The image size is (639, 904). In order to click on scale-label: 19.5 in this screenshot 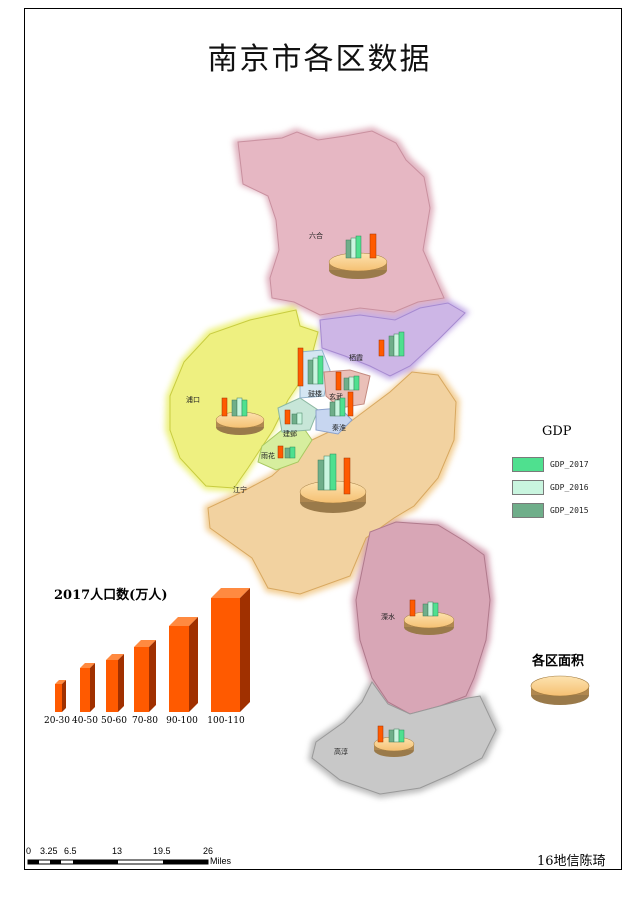, I will do `click(162, 851)`.